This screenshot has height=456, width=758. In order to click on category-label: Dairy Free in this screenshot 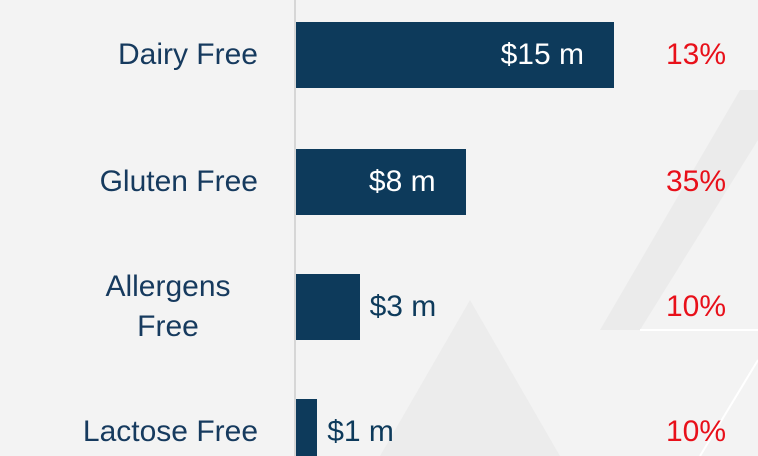, I will do `click(187, 54)`.